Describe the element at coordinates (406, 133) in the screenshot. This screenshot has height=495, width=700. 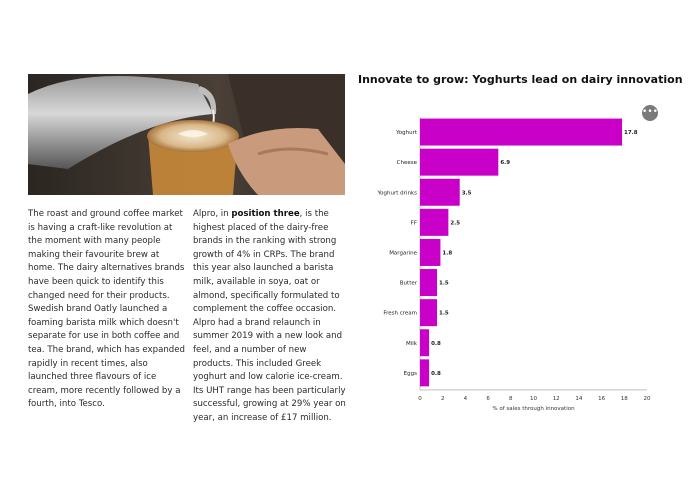
I see `category-label: Yoghurt` at that location.